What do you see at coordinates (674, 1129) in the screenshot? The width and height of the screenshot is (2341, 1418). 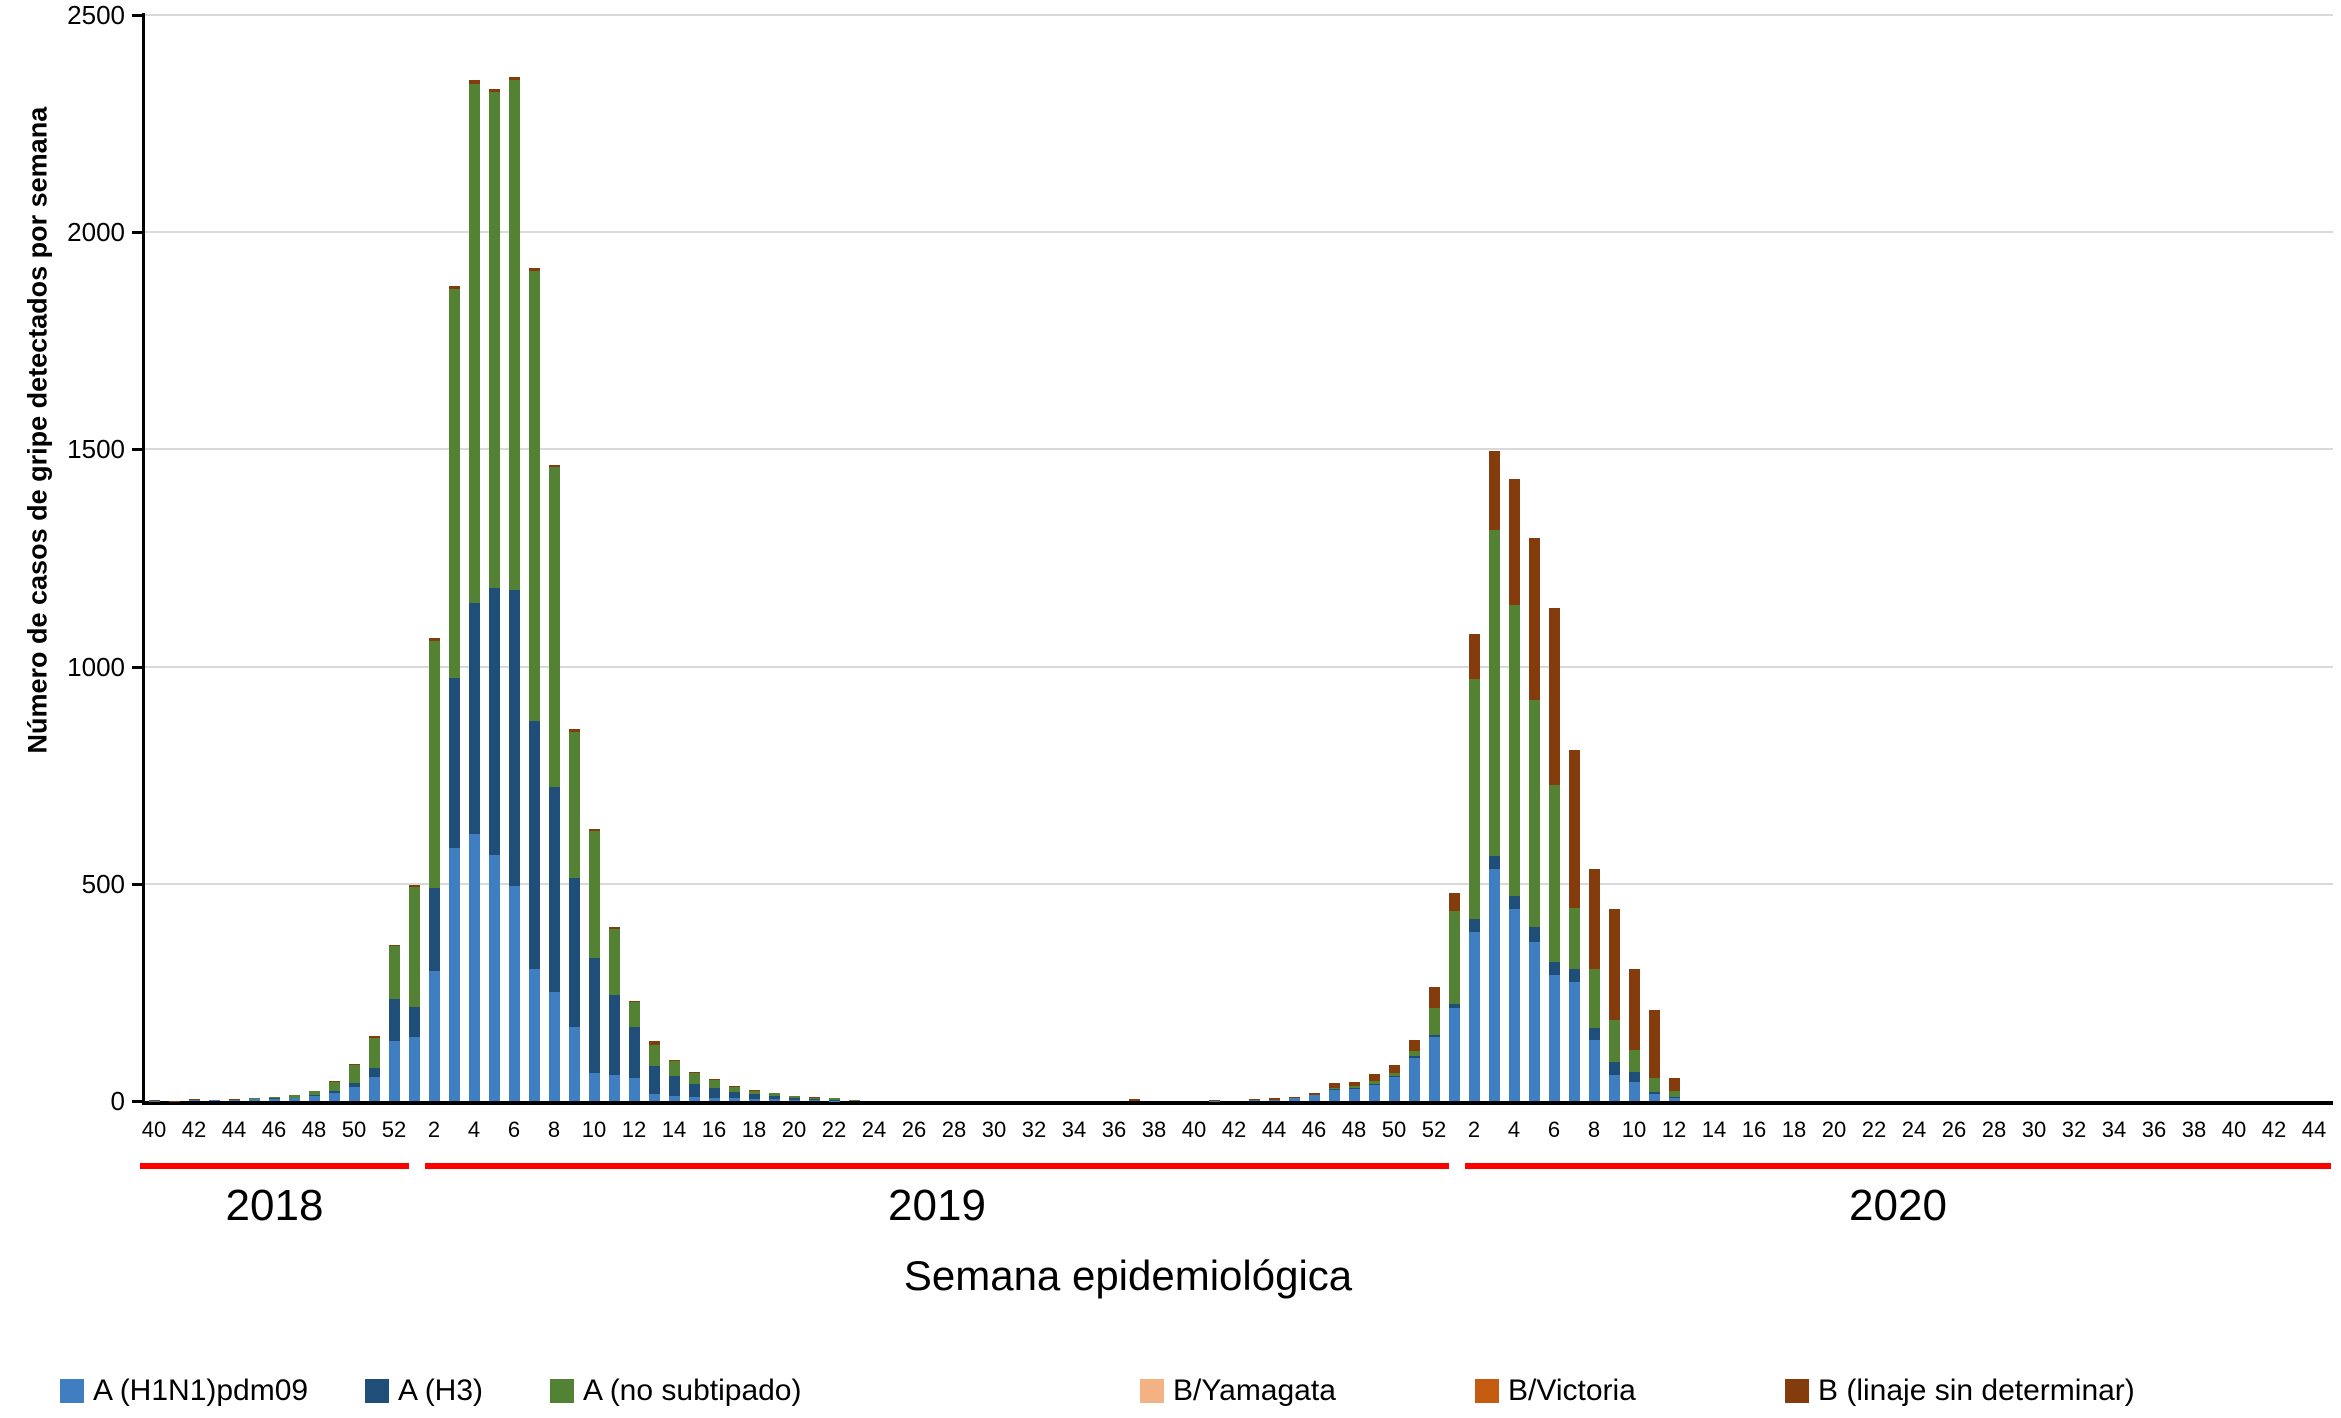 I see `x-tick-label: 14` at bounding box center [674, 1129].